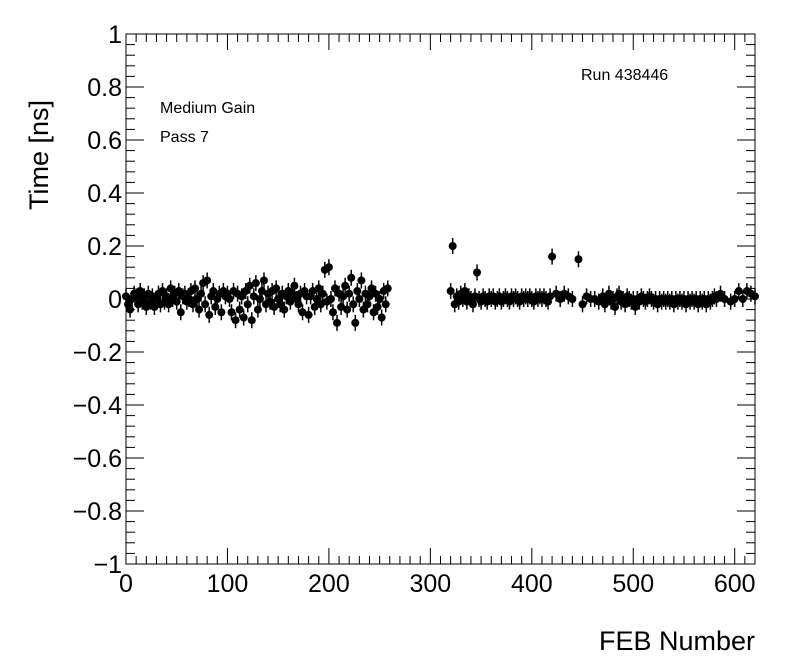 The image size is (796, 672). What do you see at coordinates (115, 35) in the screenshot?
I see `y-tick-label: 1` at bounding box center [115, 35].